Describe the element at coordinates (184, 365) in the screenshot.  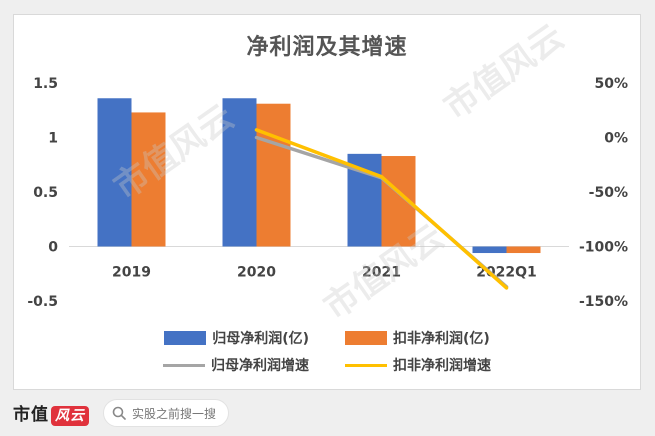
I see `legend-swatch-line1` at that location.